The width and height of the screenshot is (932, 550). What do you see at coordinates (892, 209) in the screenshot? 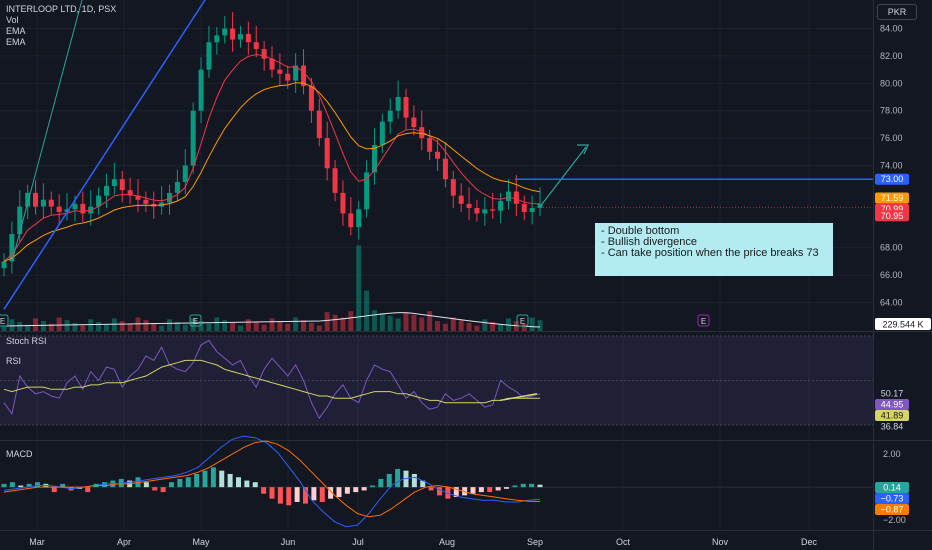
I see `price-badge-label: 70.99` at bounding box center [892, 209].